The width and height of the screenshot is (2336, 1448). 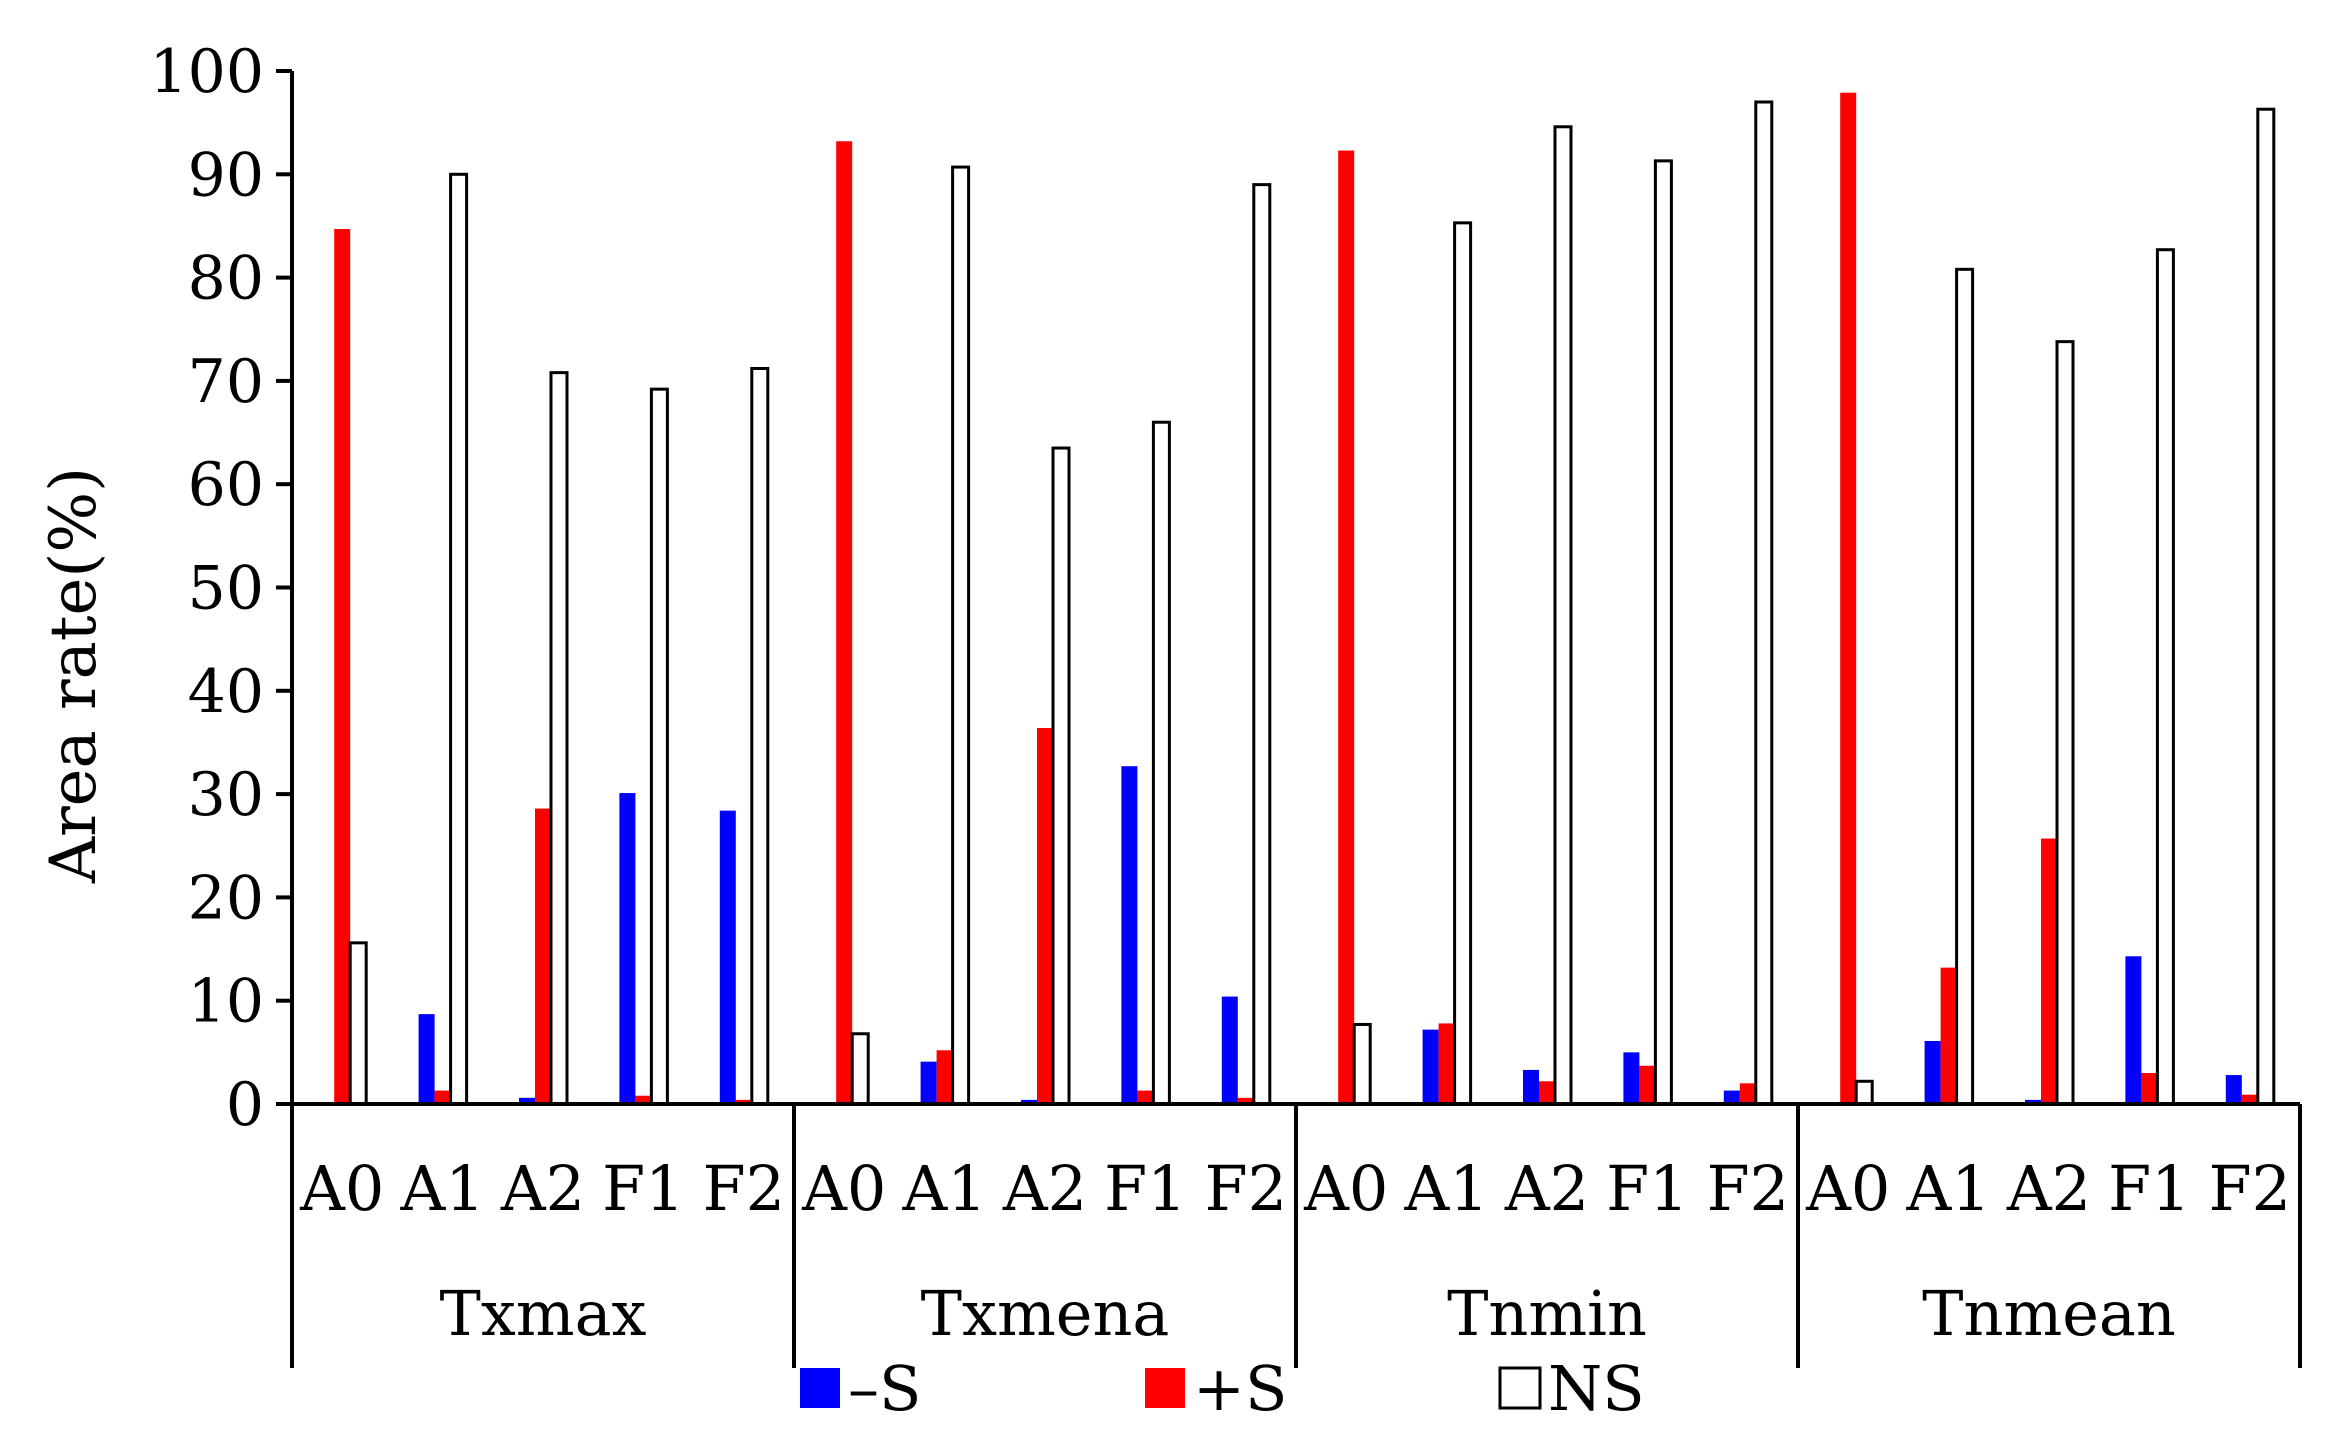 What do you see at coordinates (1430, 1066) in the screenshot?
I see `bar-tnmin-a1-minuss` at bounding box center [1430, 1066].